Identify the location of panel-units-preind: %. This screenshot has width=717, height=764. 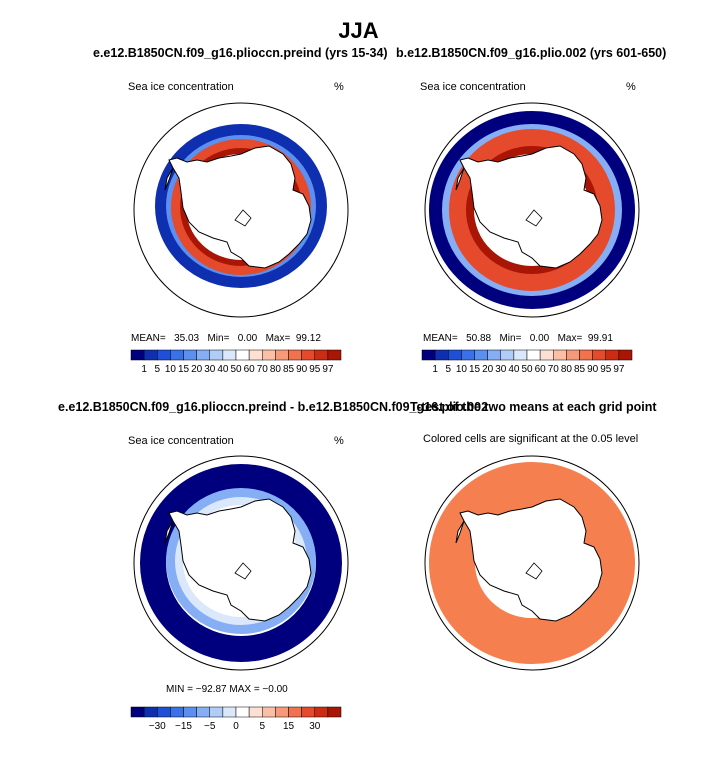
(339, 87).